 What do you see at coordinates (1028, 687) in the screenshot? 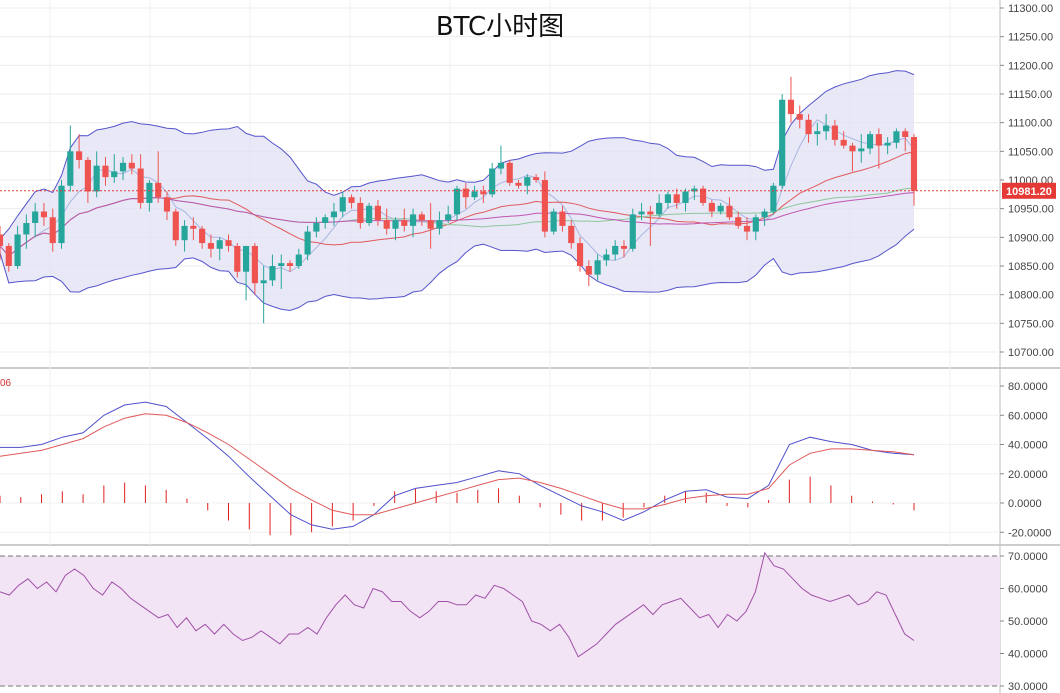
I see `rsi-tick-label: 30.0000` at bounding box center [1028, 687].